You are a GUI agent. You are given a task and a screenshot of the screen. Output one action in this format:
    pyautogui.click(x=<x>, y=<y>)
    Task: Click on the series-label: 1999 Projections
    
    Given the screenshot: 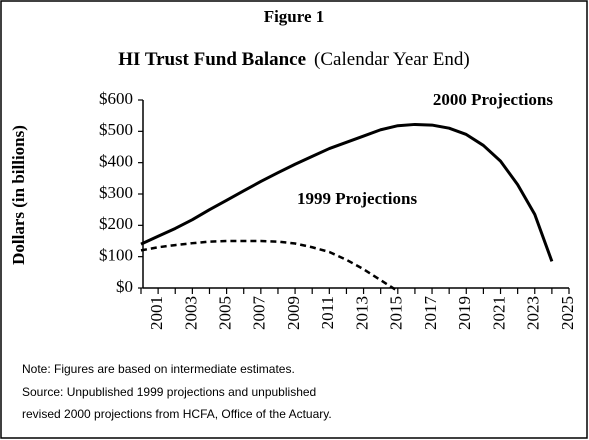 What is the action you would take?
    pyautogui.click(x=357, y=198)
    